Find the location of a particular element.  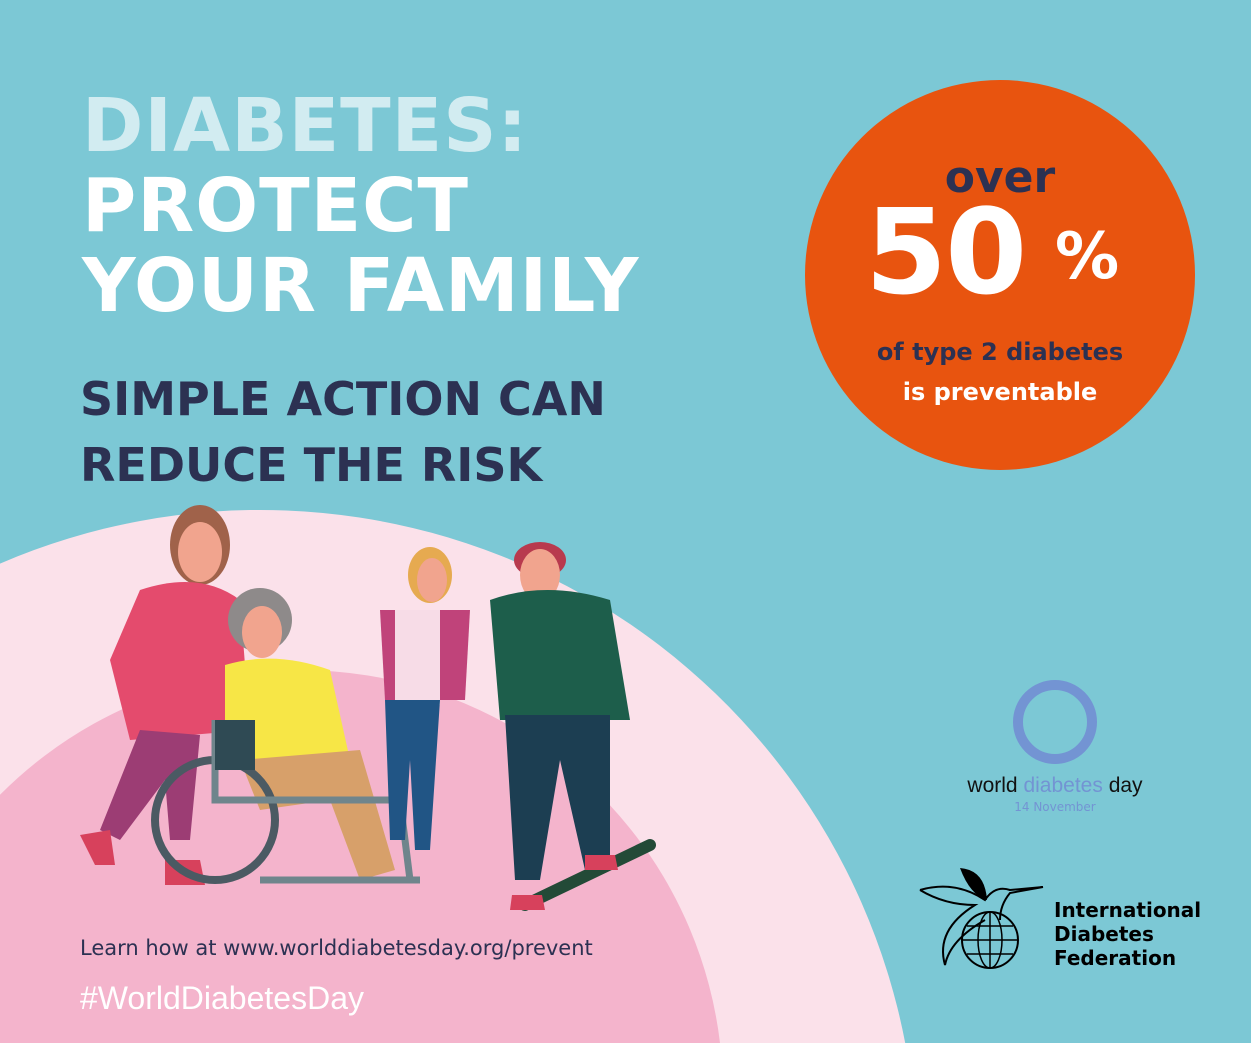

headline-line-3: YOUR FAMILY is located at coordinates (361, 286).